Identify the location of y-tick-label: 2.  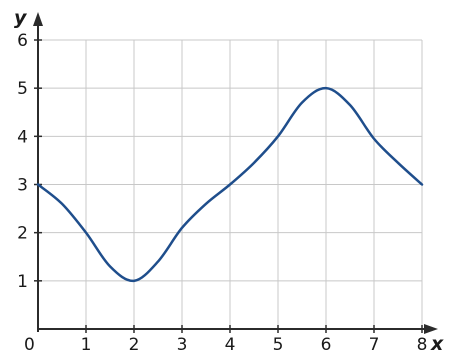
(22, 234).